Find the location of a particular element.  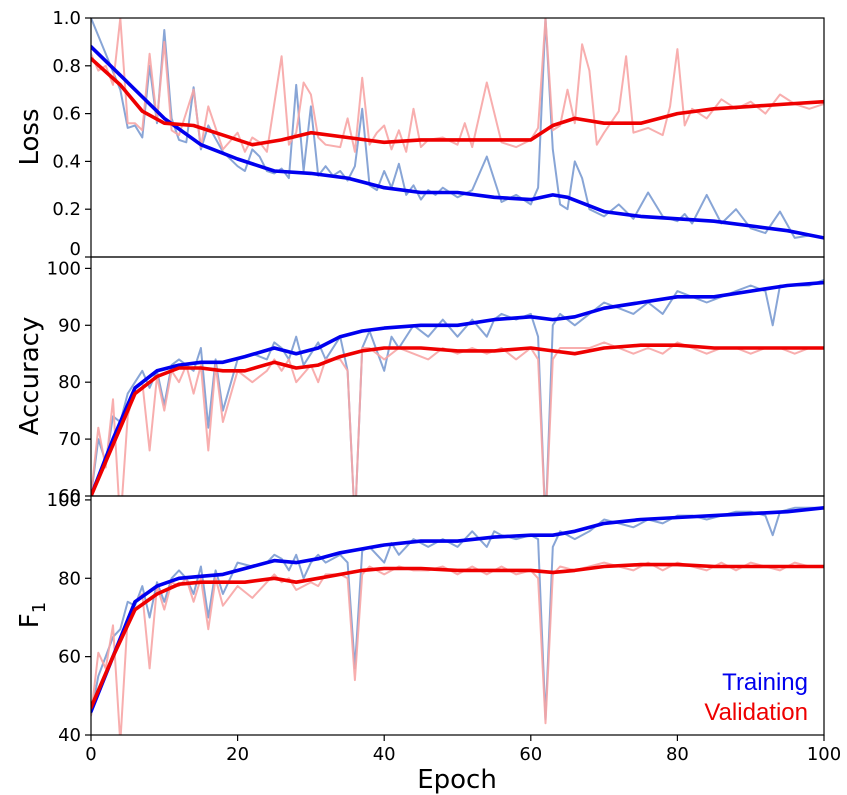

accuracy-axis-label: Accuracy is located at coordinates (30, 376).